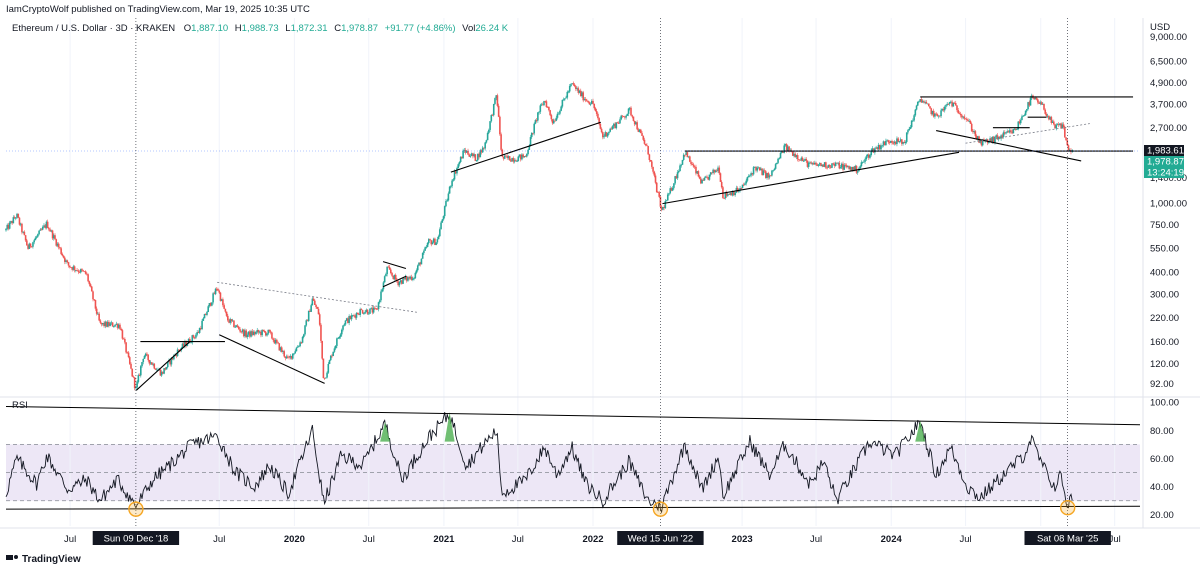 The image size is (1200, 570). I want to click on rsi-levels, so click(573, 473).